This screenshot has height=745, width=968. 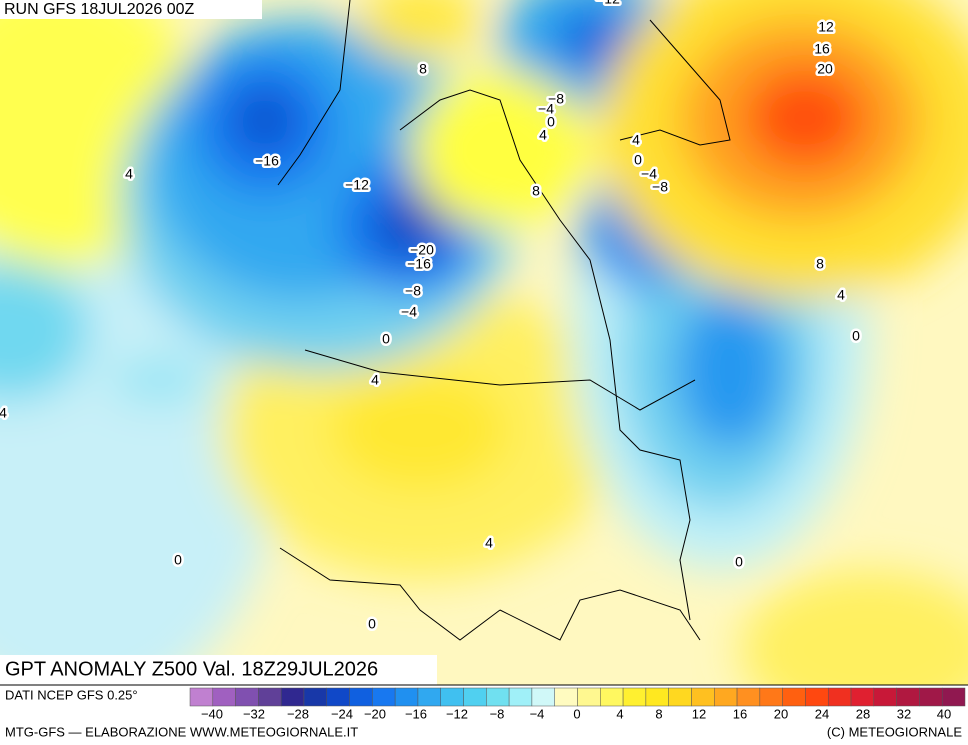 I want to click on colorbar-label: 28, so click(x=863, y=713).